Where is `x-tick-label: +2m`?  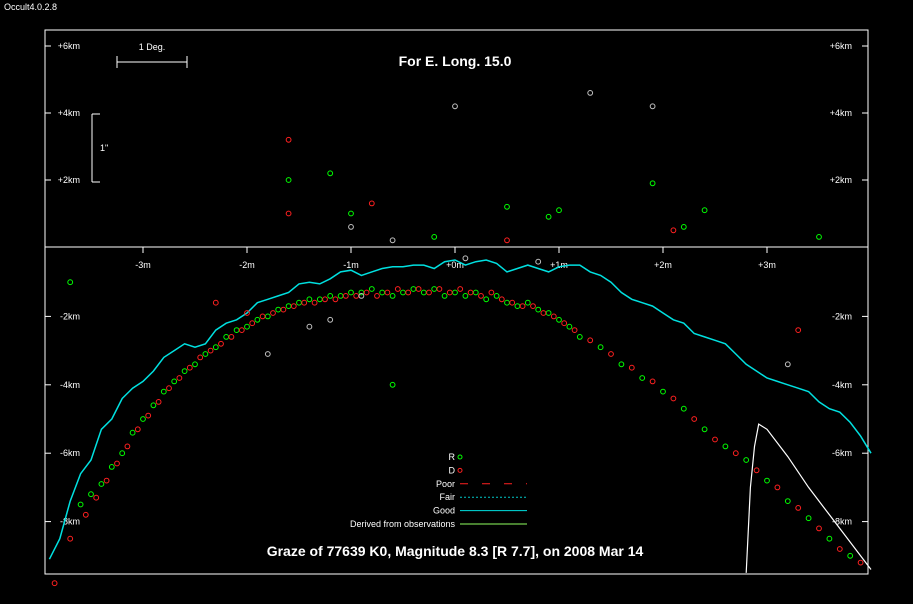 x-tick-label: +2m is located at coordinates (663, 265).